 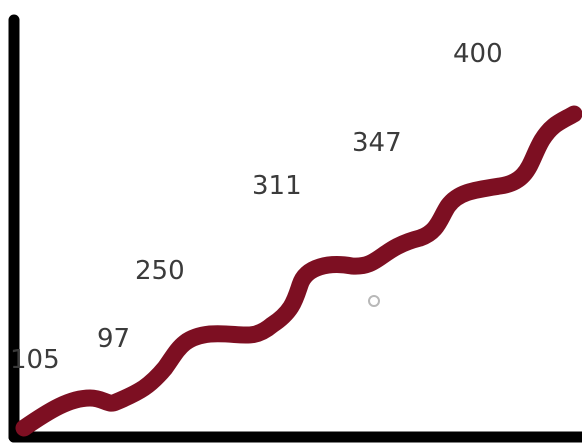 I want to click on stray-marker, so click(x=374, y=301).